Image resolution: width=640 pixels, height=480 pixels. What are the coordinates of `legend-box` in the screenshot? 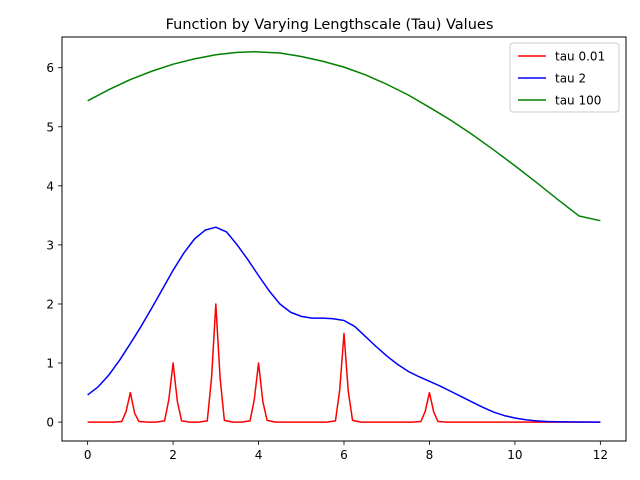 It's located at (564, 77).